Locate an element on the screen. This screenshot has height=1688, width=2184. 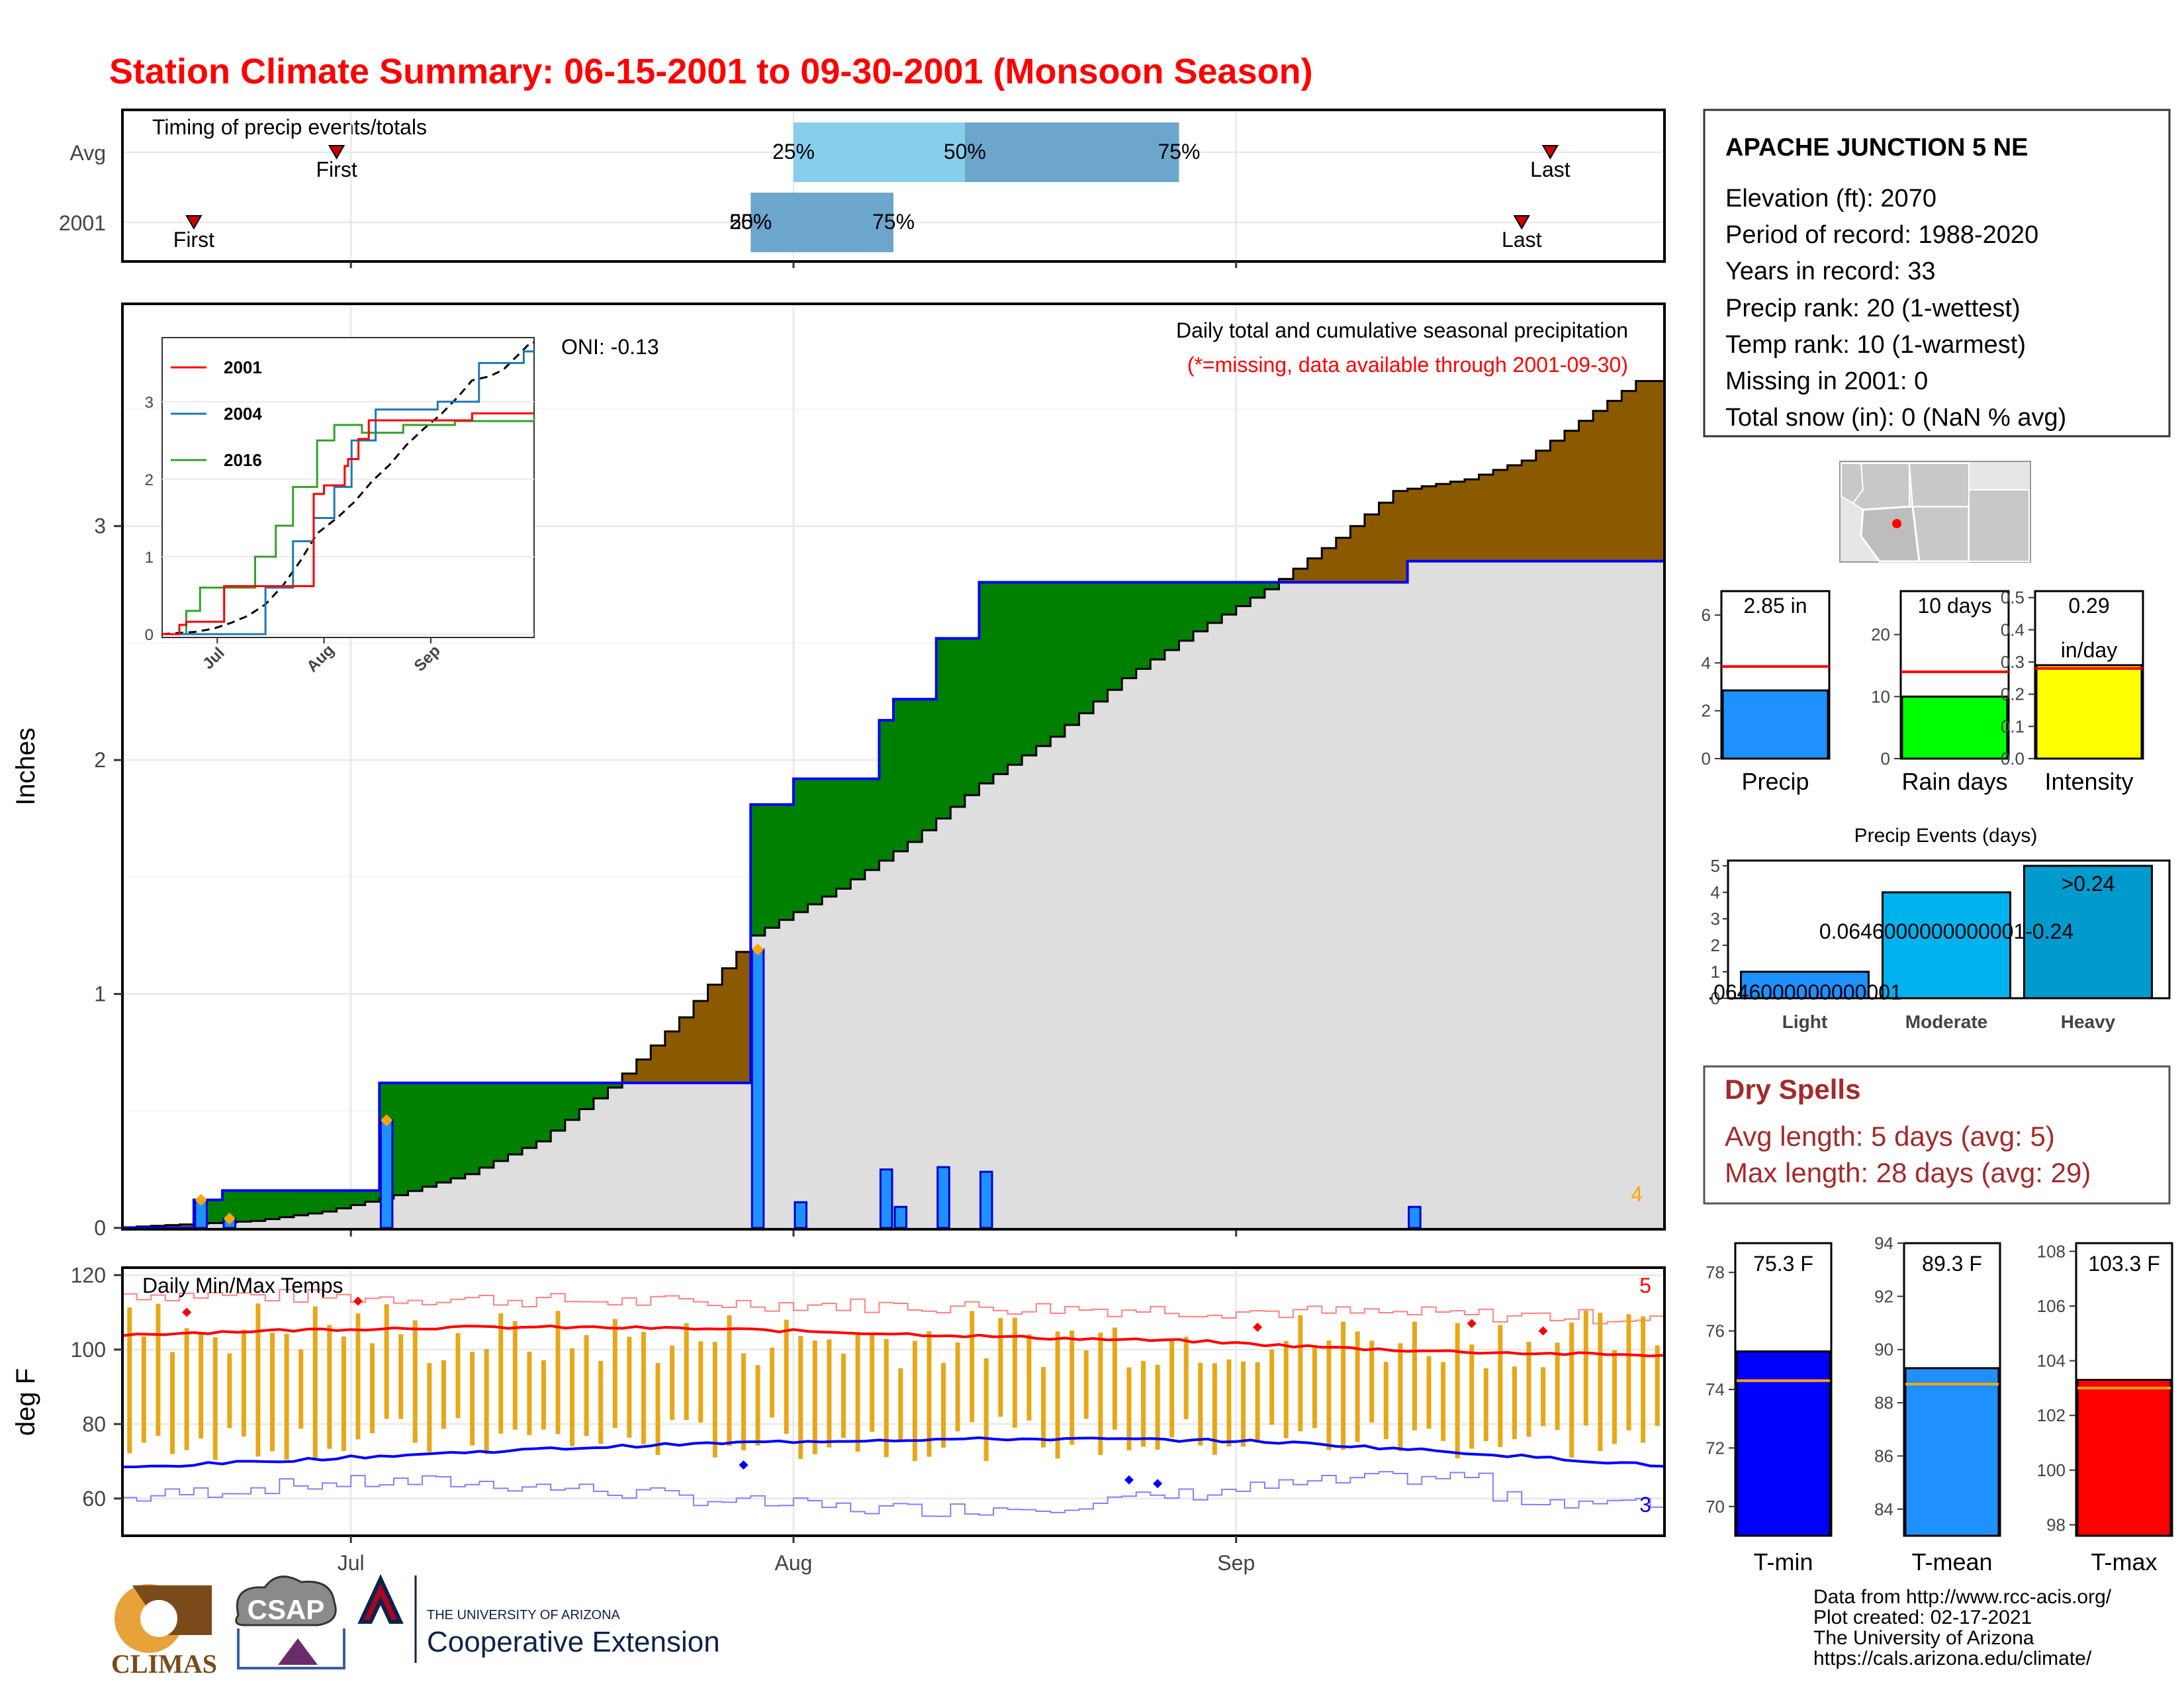
daily-precip-bar is located at coordinates (943, 1197).